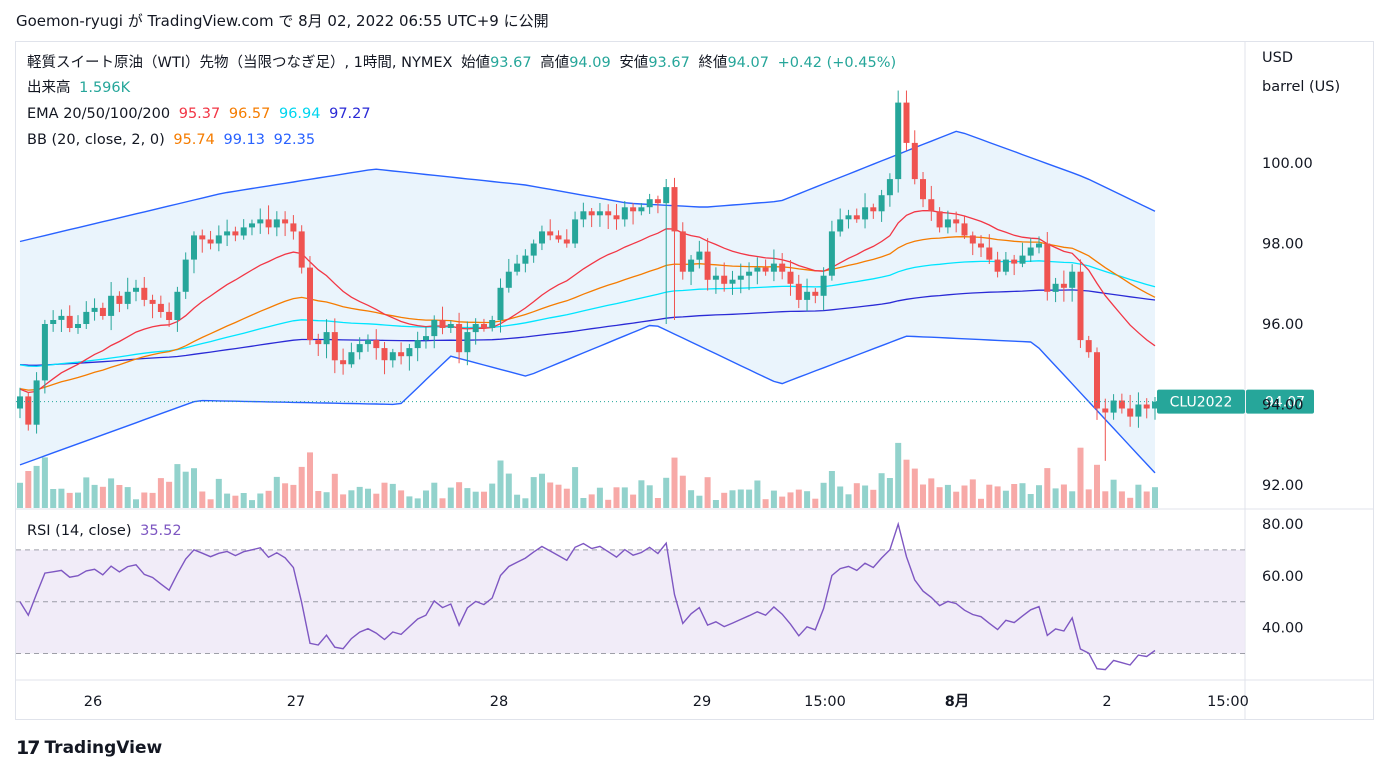 The height and width of the screenshot is (774, 1389). I want to click on open-label: 始値, so click(476, 63).